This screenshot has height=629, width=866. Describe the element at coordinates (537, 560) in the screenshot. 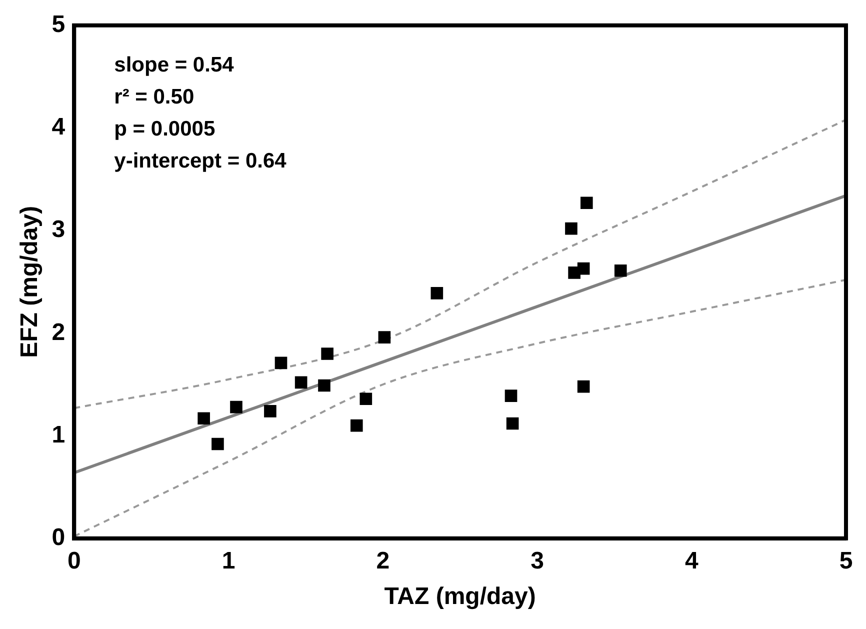

I see `x-tick-label: 3` at that location.